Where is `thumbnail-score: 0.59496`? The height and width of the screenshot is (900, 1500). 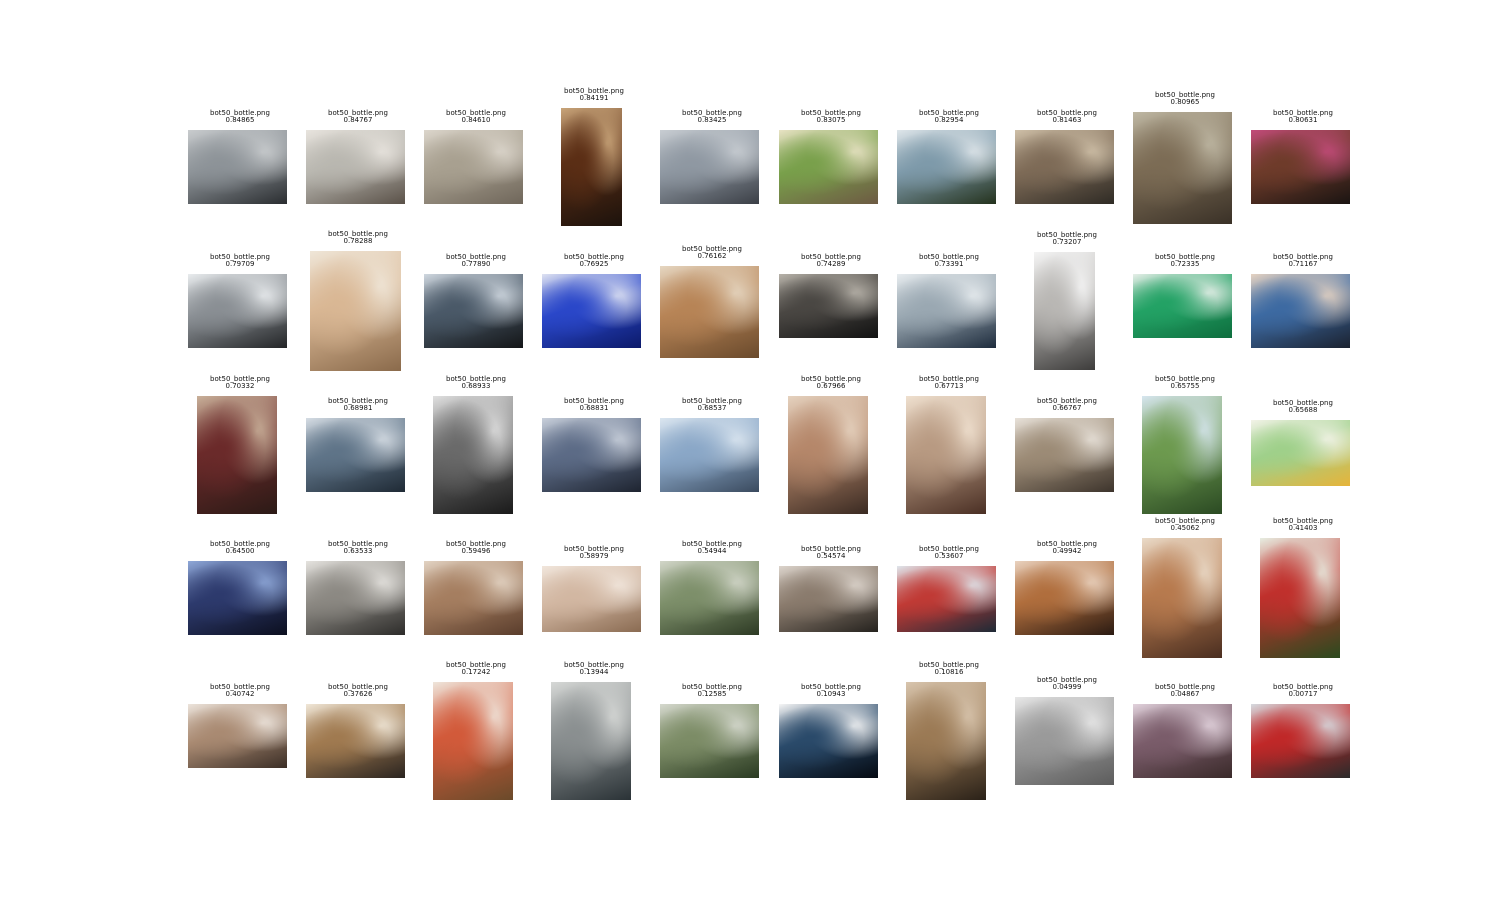 thumbnail-score: 0.59496 is located at coordinates (476, 551).